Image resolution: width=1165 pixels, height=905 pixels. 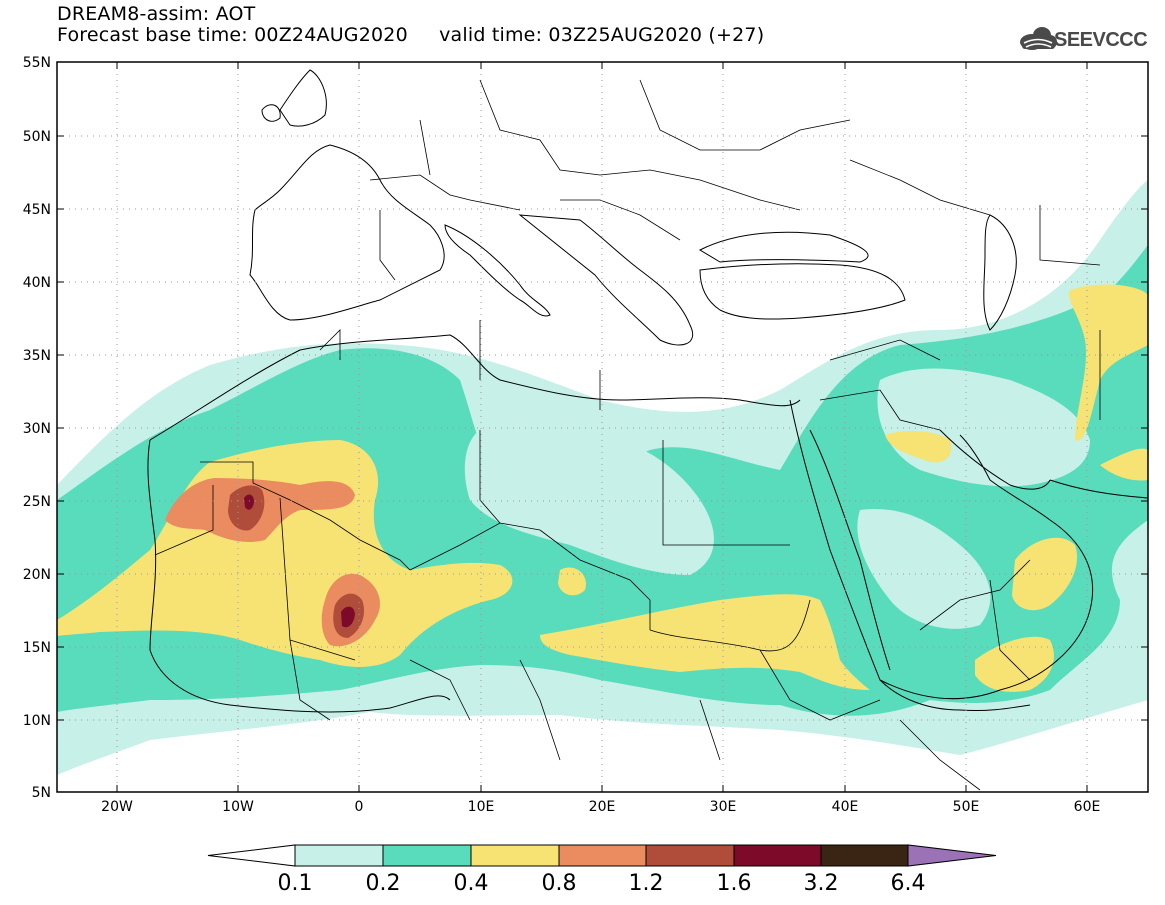 What do you see at coordinates (572, 581) in the screenshot?
I see `aot-band-0.4-blob-1` at bounding box center [572, 581].